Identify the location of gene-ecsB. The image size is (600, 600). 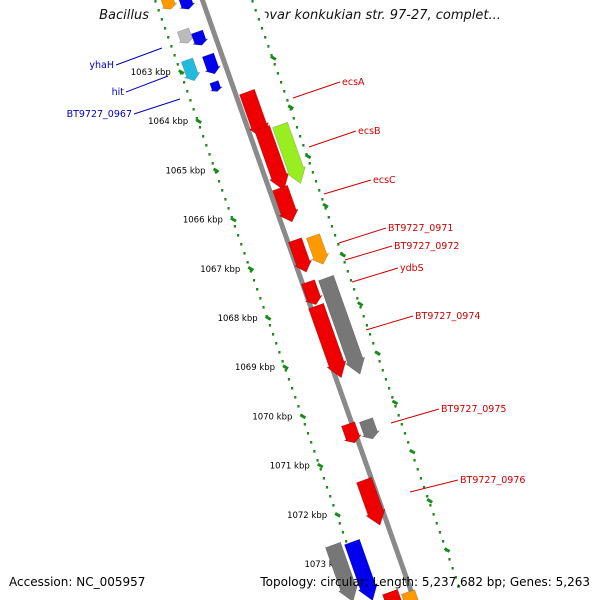
(289, 152).